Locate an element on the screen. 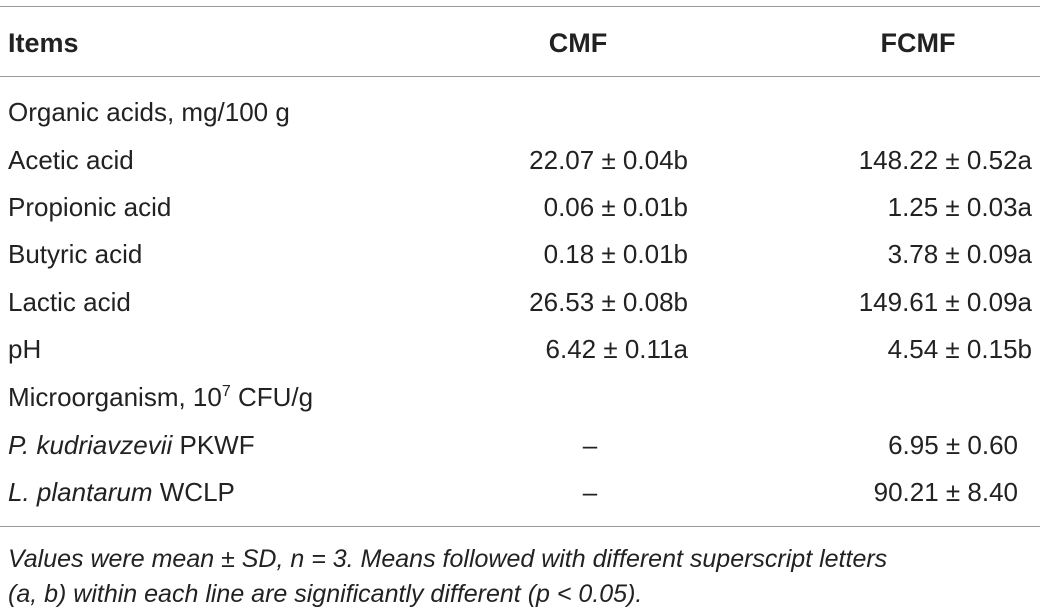  row-cmf-value: 0.06 ± 0.01b is located at coordinates (615, 207).